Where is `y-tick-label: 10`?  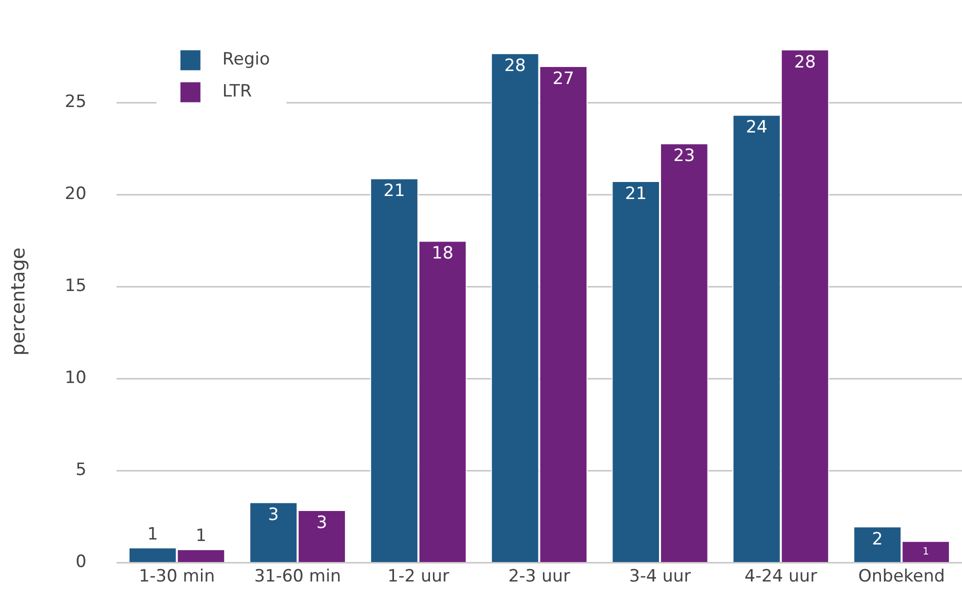
y-tick-label: 10 is located at coordinates (75, 378).